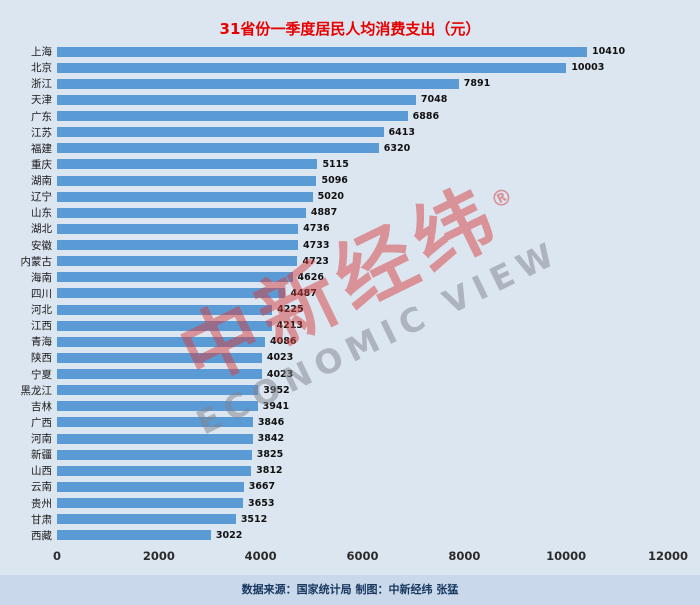 The height and width of the screenshot is (605, 700). Describe the element at coordinates (338, 470) in the screenshot. I see `bar-row: 山西 3812` at that location.